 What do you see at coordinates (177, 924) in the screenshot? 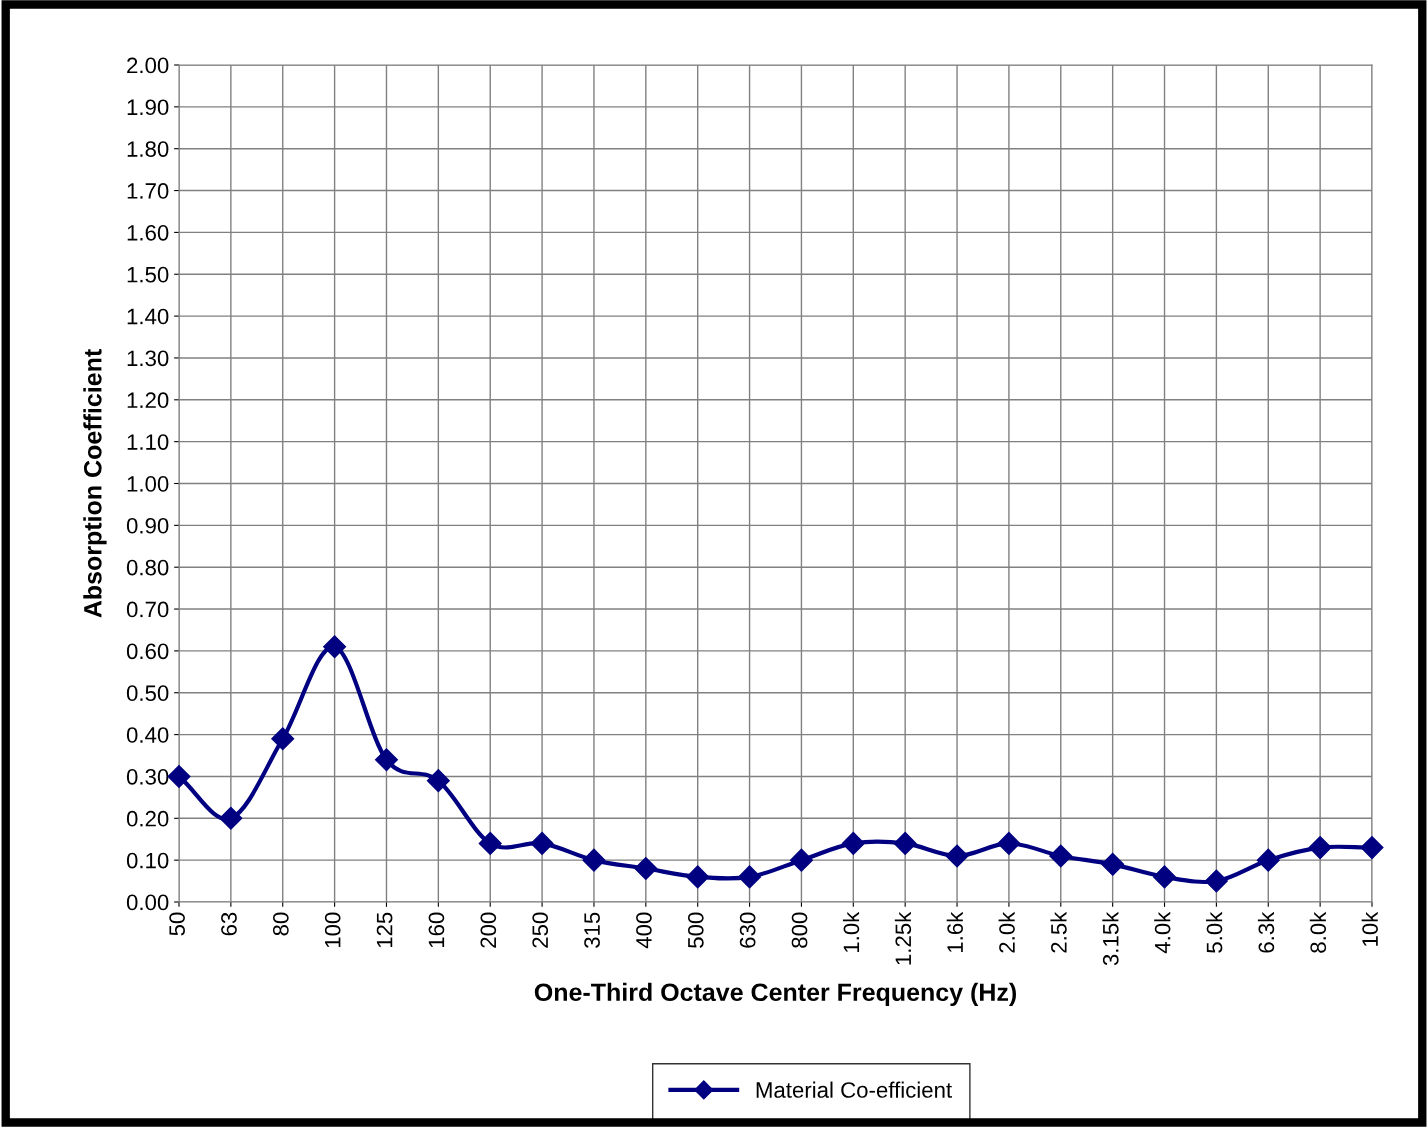
I see `x-tick-label: 50` at bounding box center [177, 924].